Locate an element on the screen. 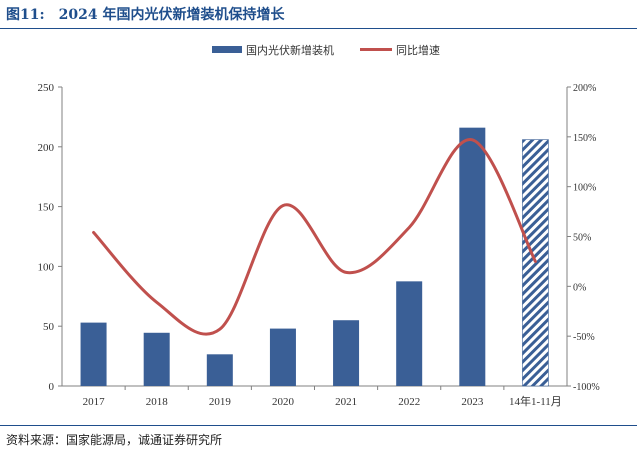 The height and width of the screenshot is (453, 637). y-right-tick-label: 50% is located at coordinates (582, 238).